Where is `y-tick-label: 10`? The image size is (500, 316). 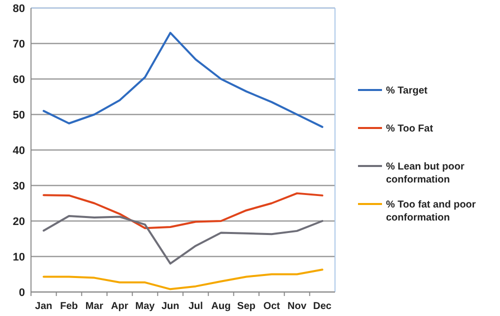
y-tick-label: 10 is located at coordinates (18, 257).